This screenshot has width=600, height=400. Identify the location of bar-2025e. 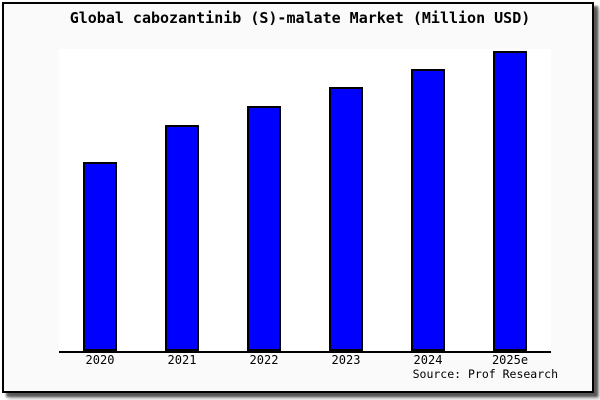
(510, 201).